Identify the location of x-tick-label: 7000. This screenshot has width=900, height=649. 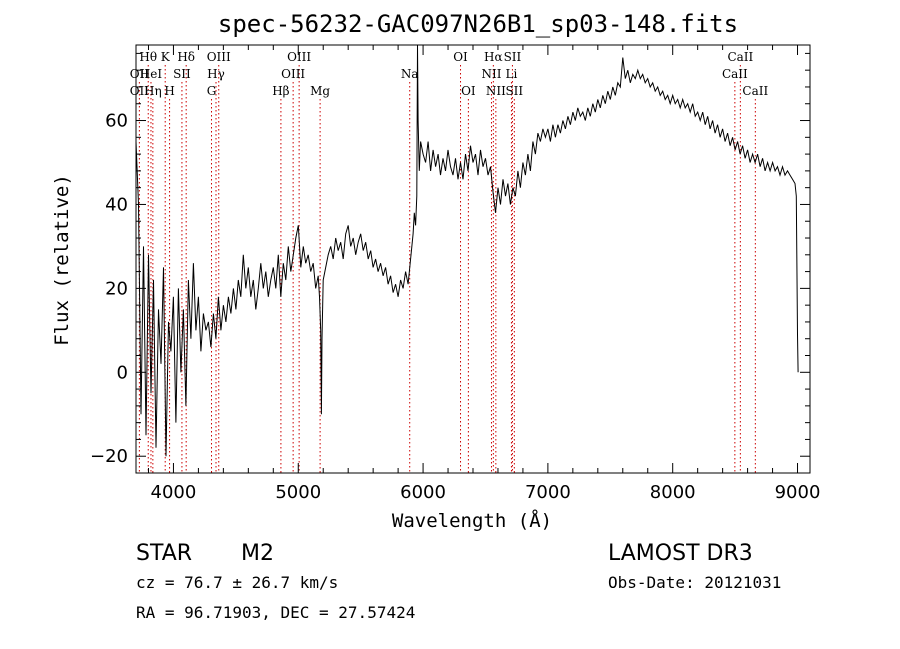
(548, 492).